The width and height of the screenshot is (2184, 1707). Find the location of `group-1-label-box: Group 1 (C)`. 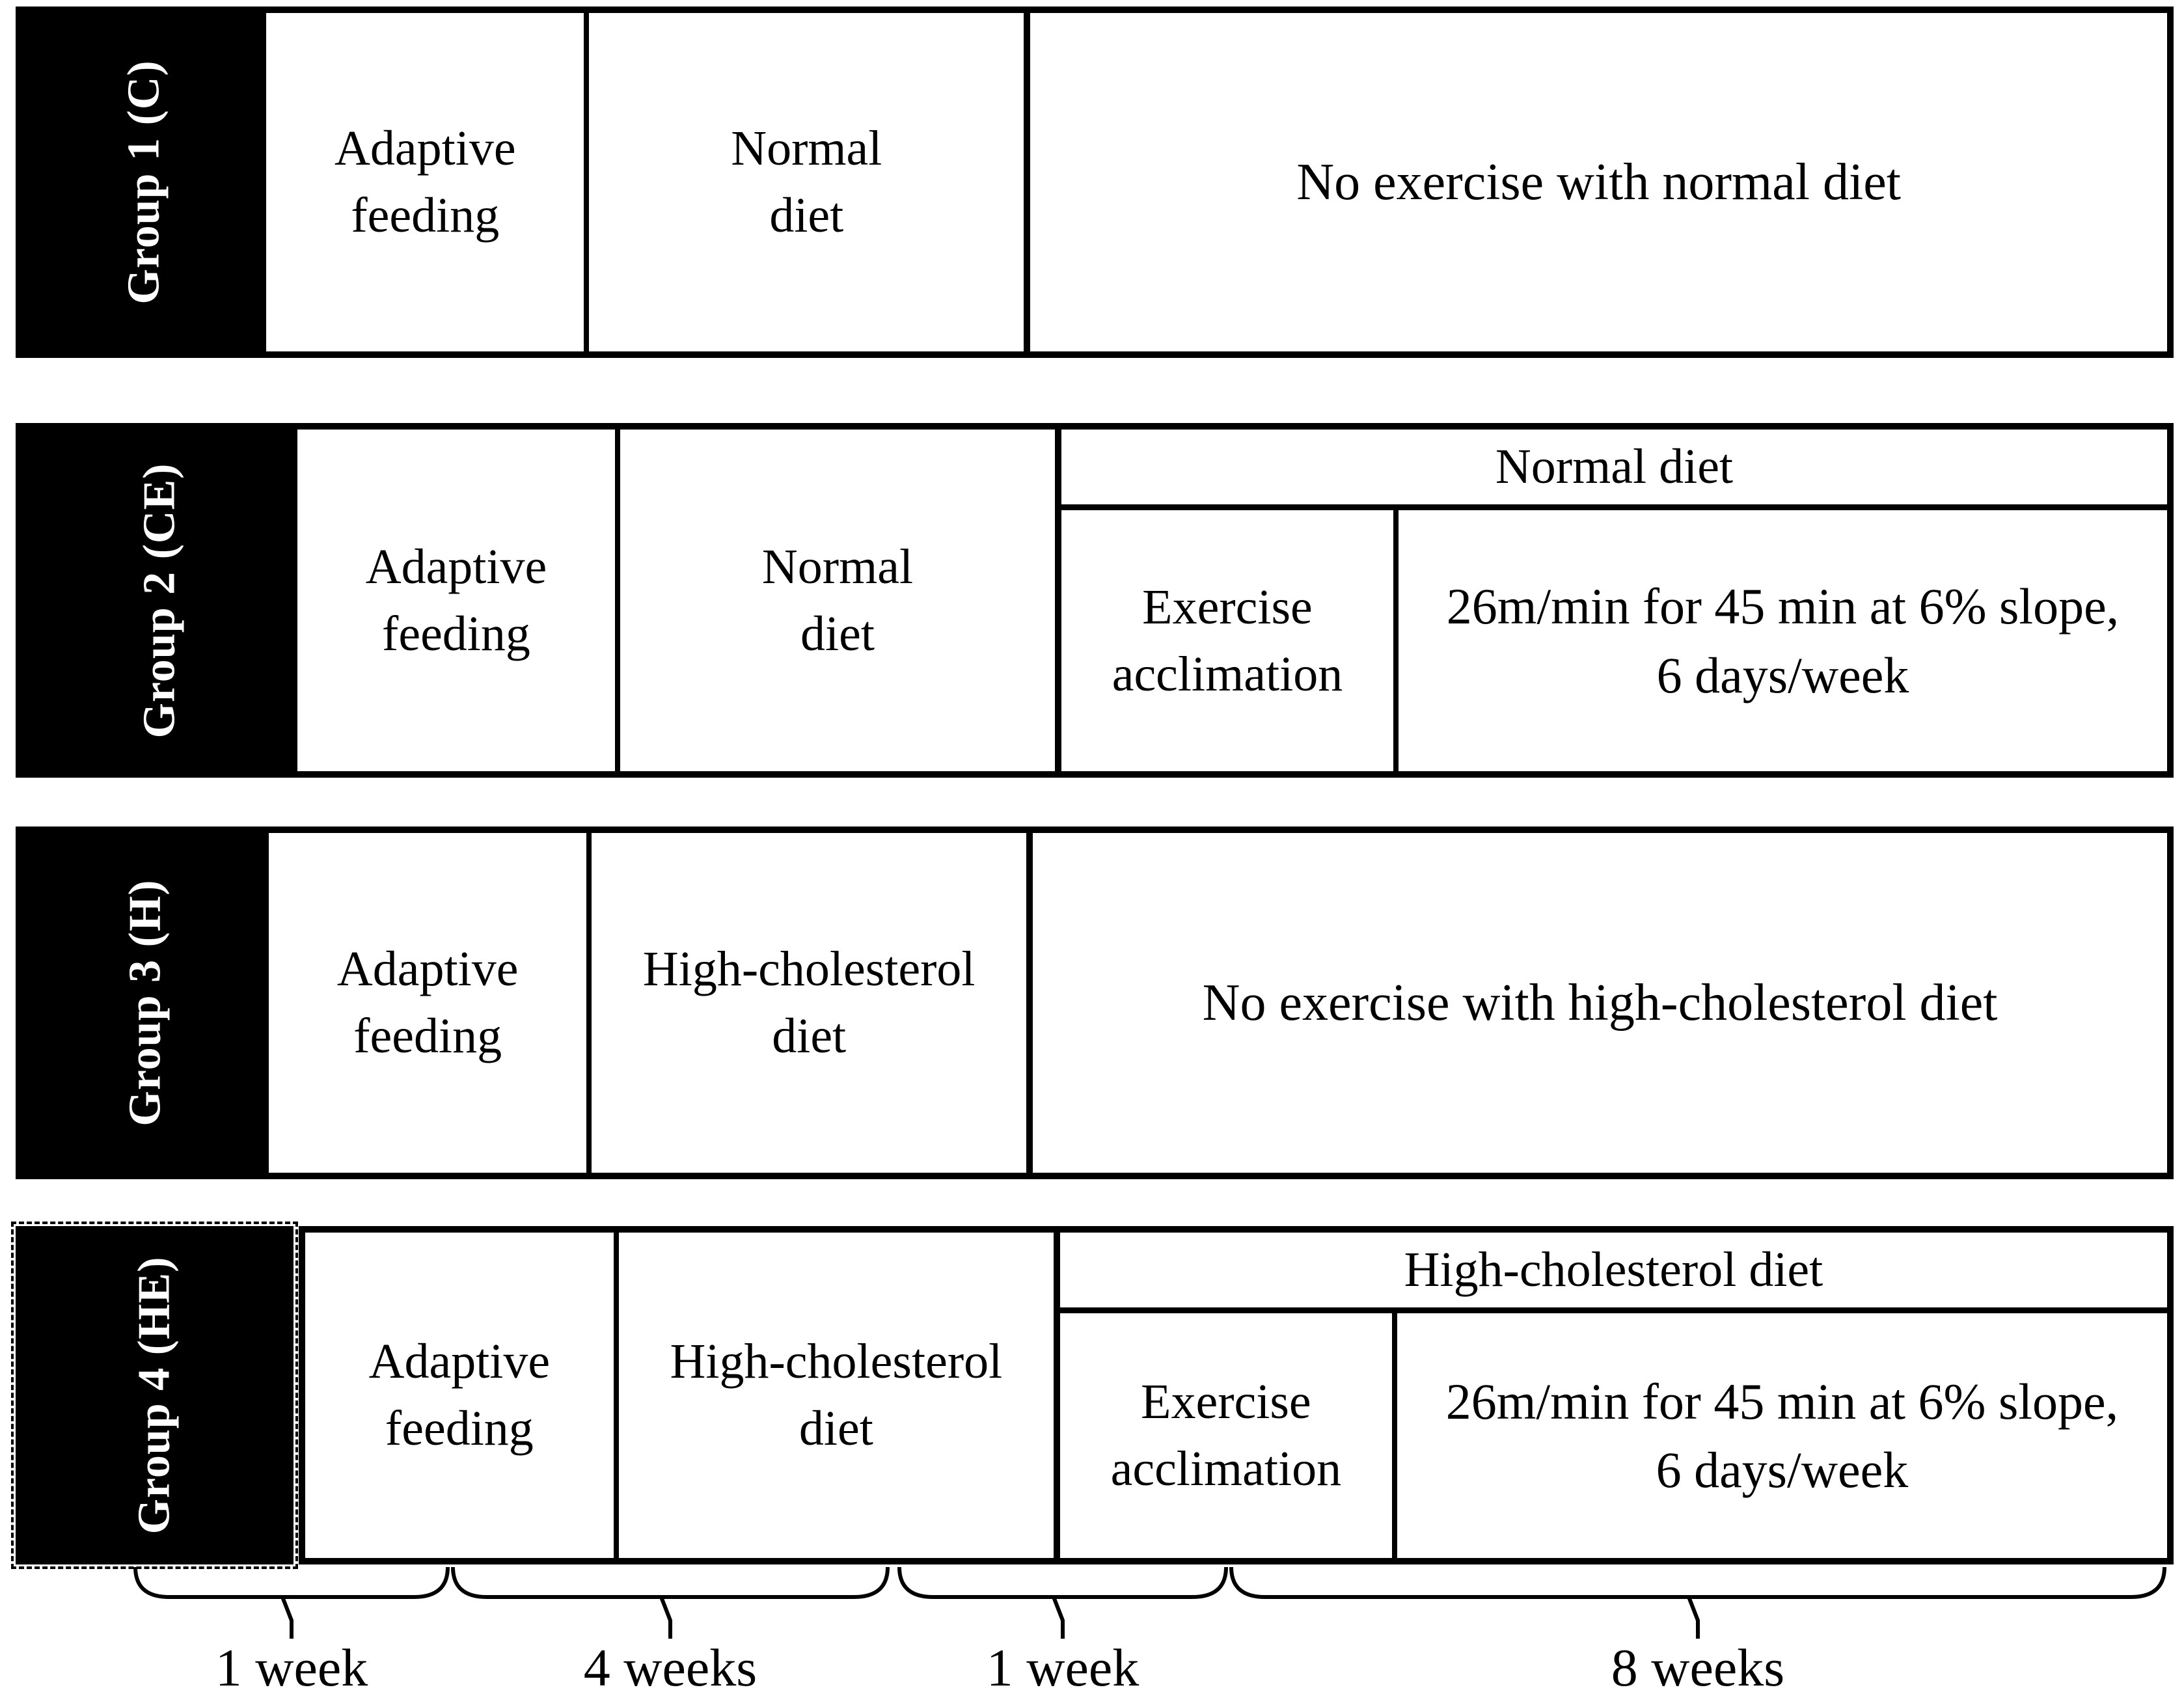

group-1-label-box: Group 1 (C) is located at coordinates (145, 182).